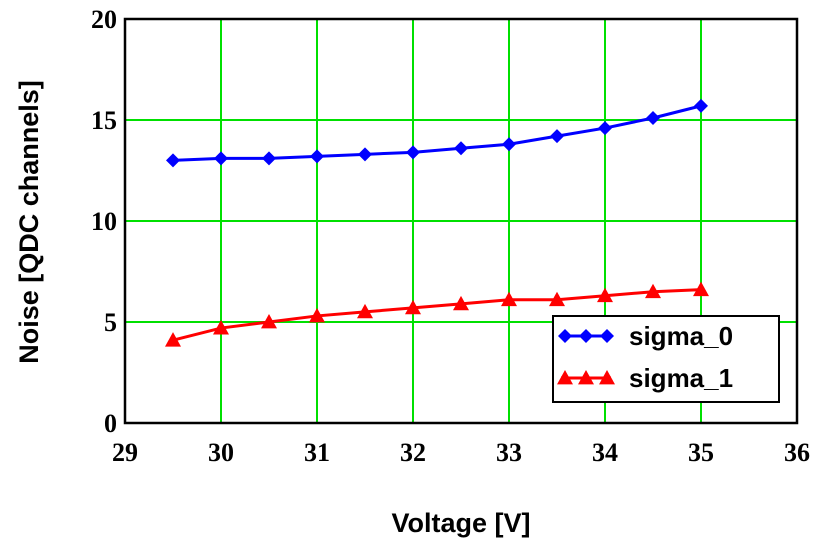 The image size is (830, 548). I want to click on legend-label: sigma_1, so click(681, 378).